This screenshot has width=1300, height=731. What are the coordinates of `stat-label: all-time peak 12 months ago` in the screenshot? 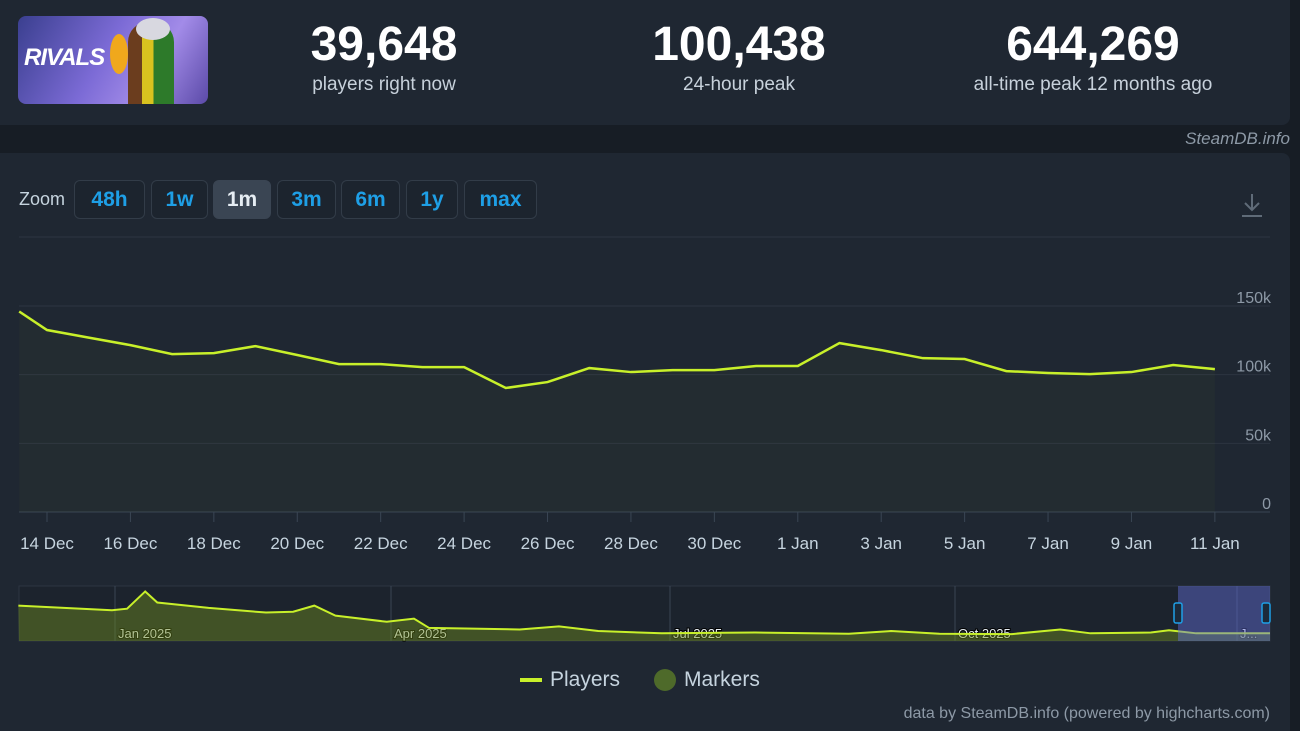 It's located at (1093, 84).